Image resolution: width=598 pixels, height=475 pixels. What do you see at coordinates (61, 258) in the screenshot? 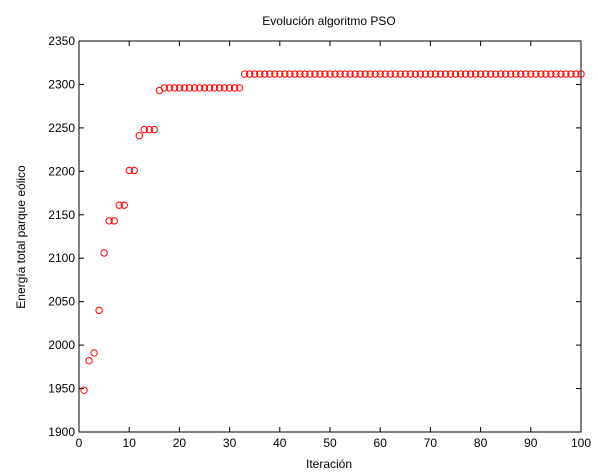
I see `y-tick-label: 2100` at bounding box center [61, 258].